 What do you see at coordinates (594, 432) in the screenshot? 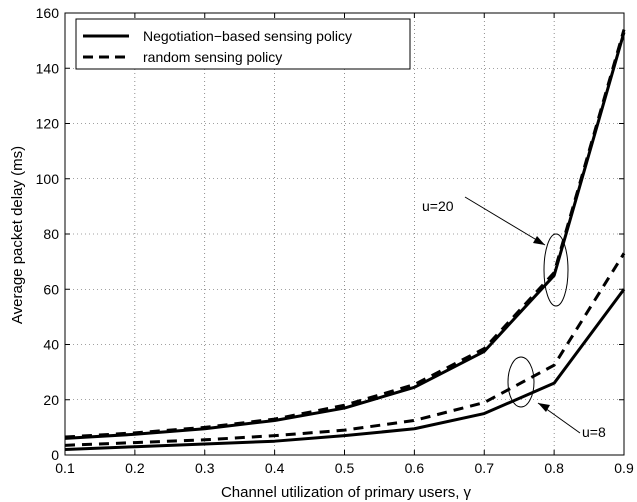
I see `annotation-u8: u=8` at bounding box center [594, 432].